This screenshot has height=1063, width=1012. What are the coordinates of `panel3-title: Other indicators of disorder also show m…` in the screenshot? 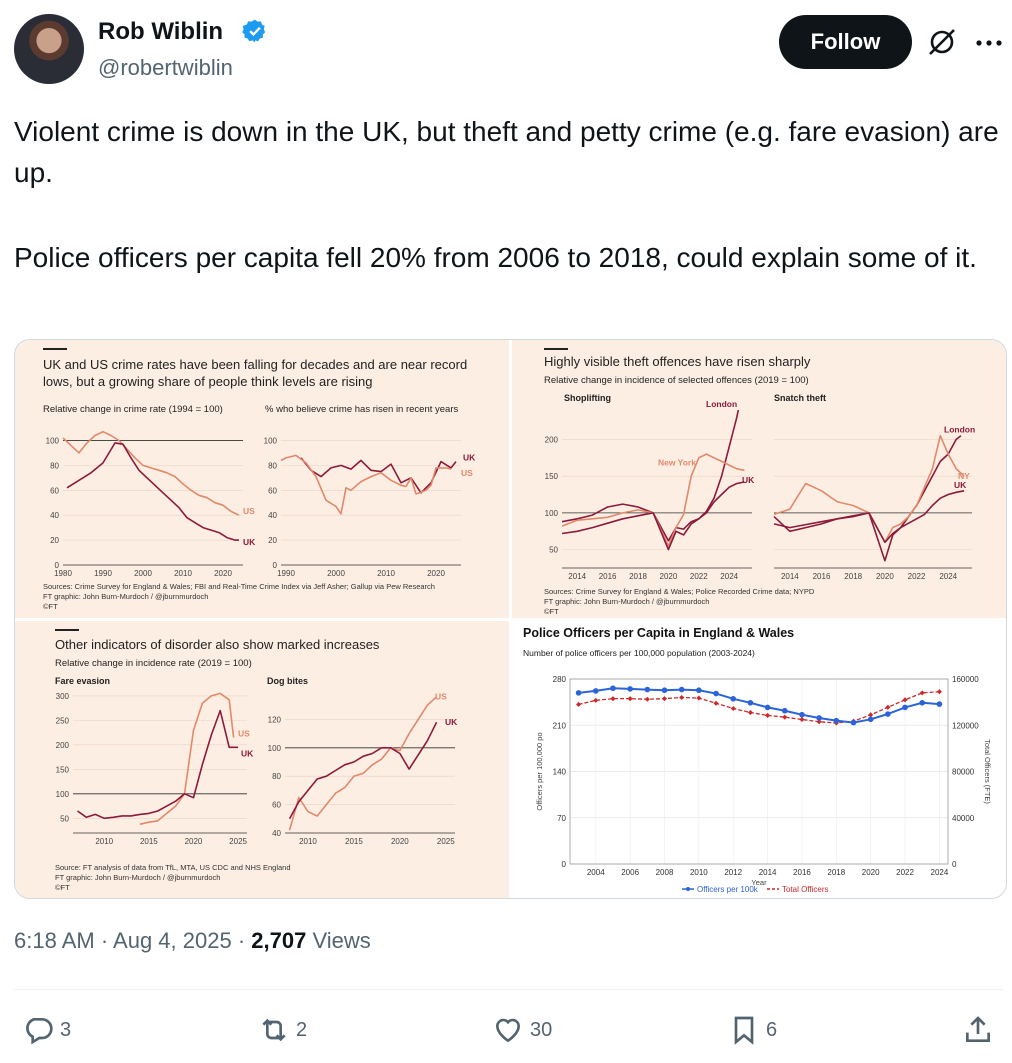 It's located at (217, 644).